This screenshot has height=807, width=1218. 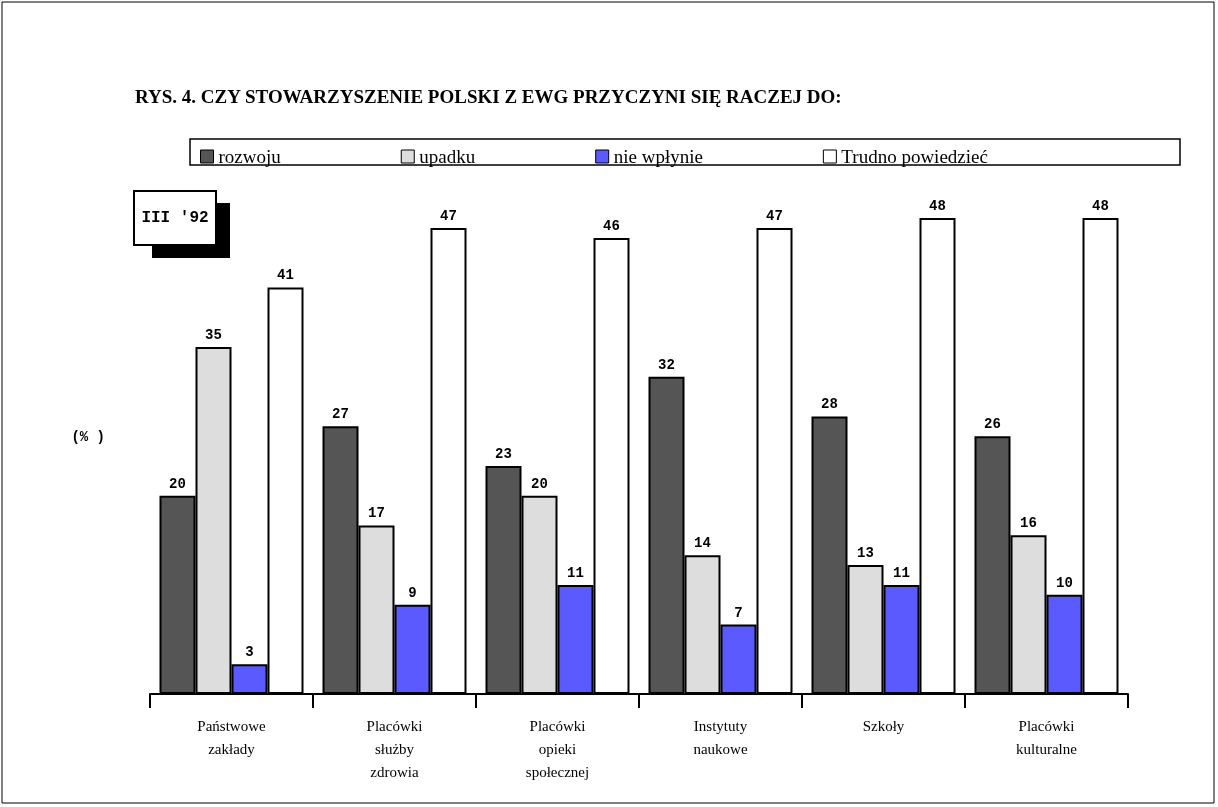 I want to click on annotation: III '92, so click(x=175, y=218).